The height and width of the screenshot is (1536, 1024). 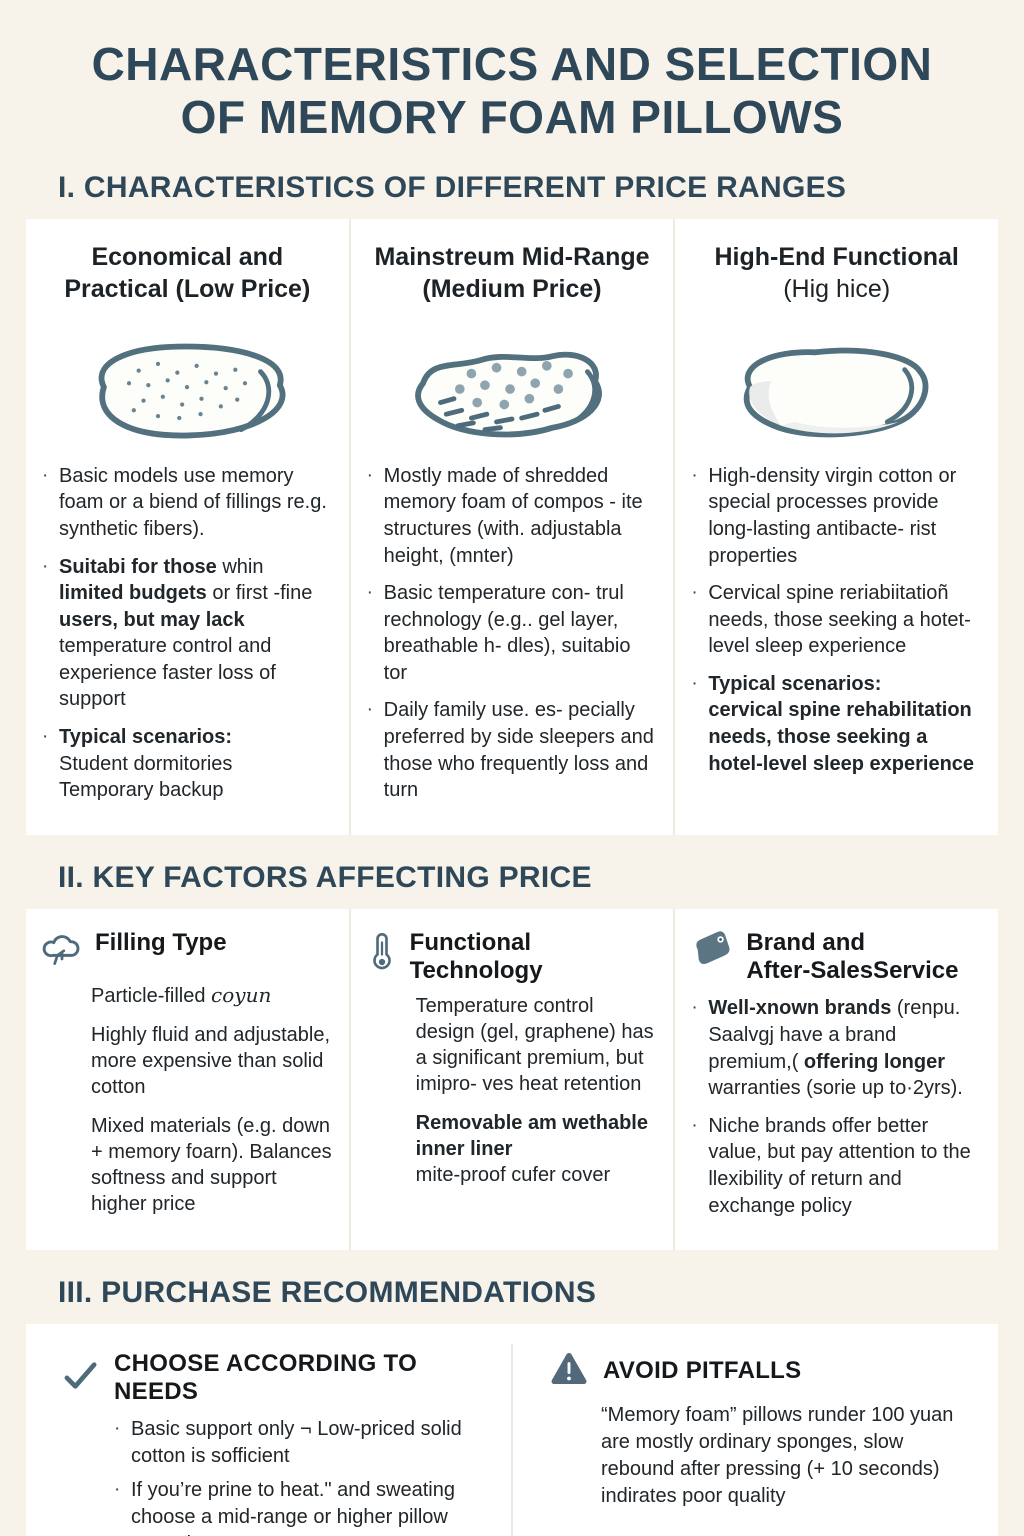 I want to click on factor-title: Functional Technology, so click(x=476, y=956).